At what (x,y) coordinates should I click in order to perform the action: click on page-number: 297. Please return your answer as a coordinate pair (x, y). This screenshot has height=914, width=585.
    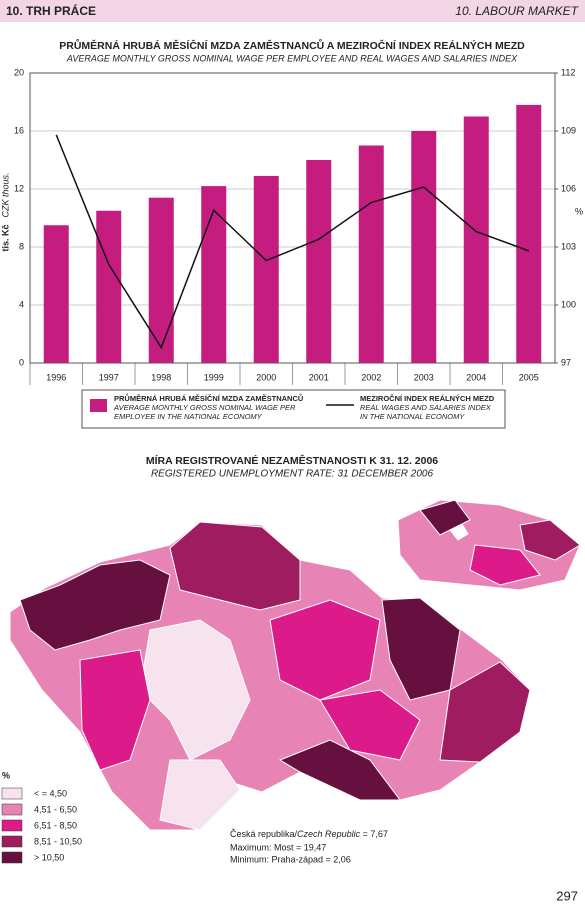
    Looking at the image, I should click on (567, 895).